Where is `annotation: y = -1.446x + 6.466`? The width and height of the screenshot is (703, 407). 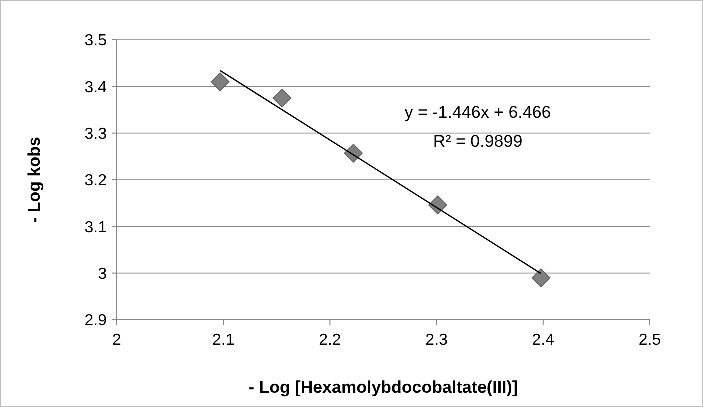 annotation: y = -1.446x + 6.466 is located at coordinates (478, 112).